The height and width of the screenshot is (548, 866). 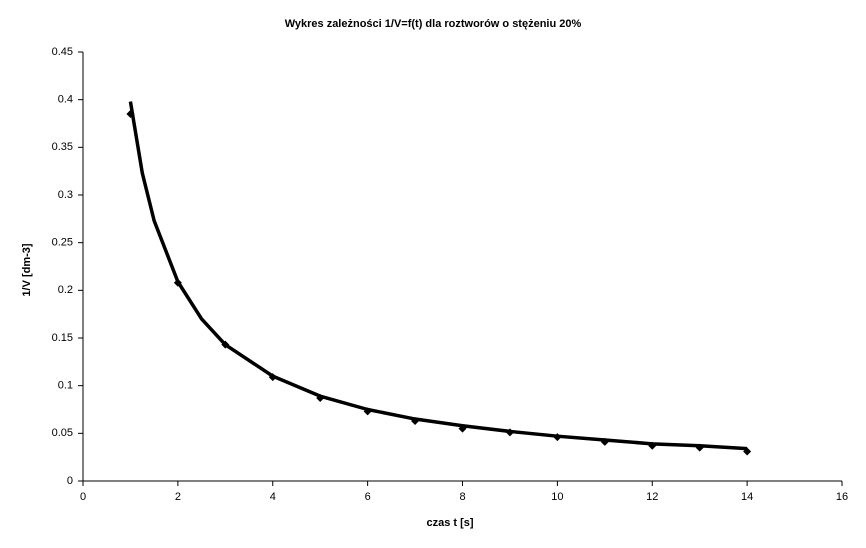 What do you see at coordinates (65, 290) in the screenshot?
I see `y-tick-label: 0.2` at bounding box center [65, 290].